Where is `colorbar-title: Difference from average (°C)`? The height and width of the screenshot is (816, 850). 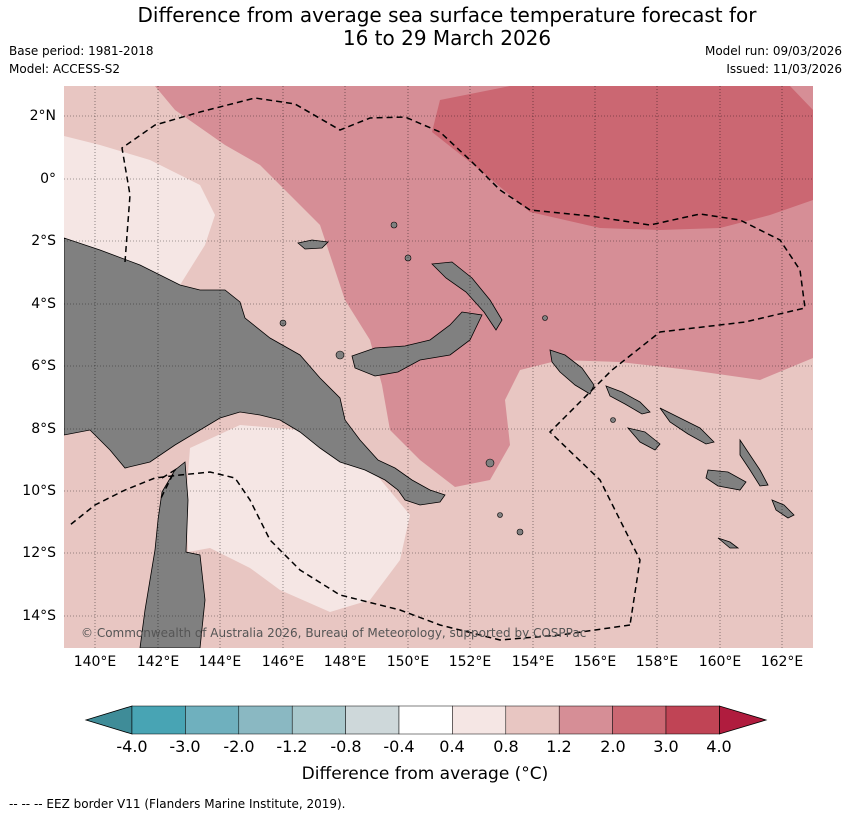 colorbar-title: Difference from average (°C) is located at coordinates (425, 774).